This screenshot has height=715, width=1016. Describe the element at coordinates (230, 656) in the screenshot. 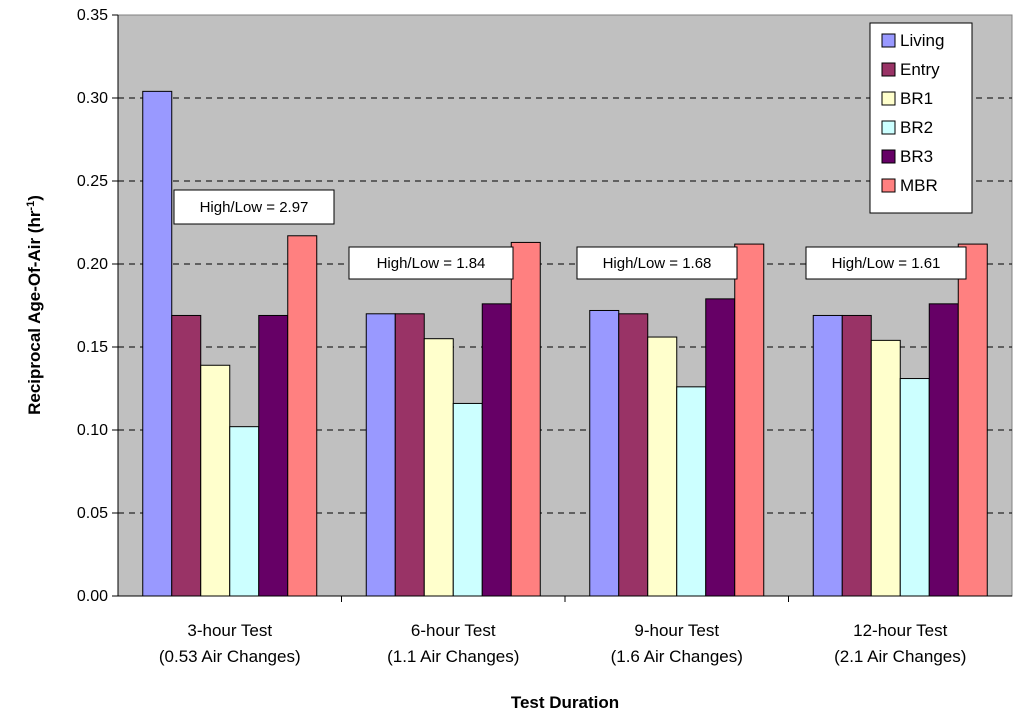

I see `x-category-label: (0.53 Air Changes)` at that location.